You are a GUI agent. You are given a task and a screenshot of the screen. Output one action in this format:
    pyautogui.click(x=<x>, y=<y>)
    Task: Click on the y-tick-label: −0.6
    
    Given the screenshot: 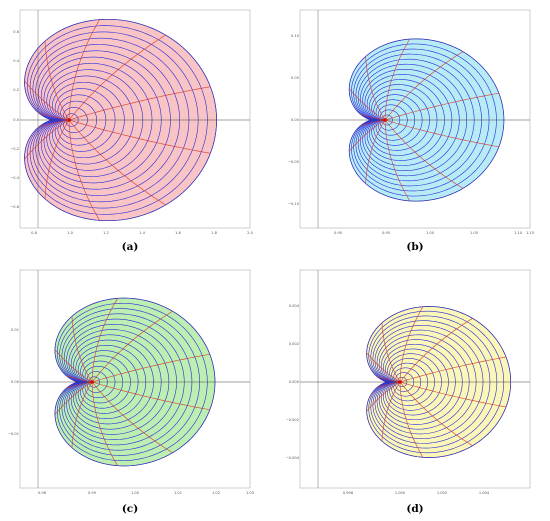 What is the action you would take?
    pyautogui.click(x=14, y=207)
    